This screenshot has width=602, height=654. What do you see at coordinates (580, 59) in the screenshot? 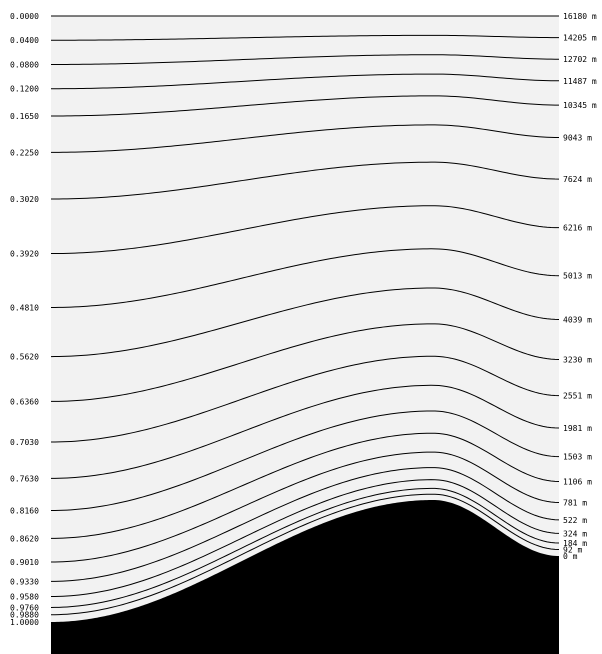
I see `right-height-label: 12702 m` at bounding box center [580, 59].